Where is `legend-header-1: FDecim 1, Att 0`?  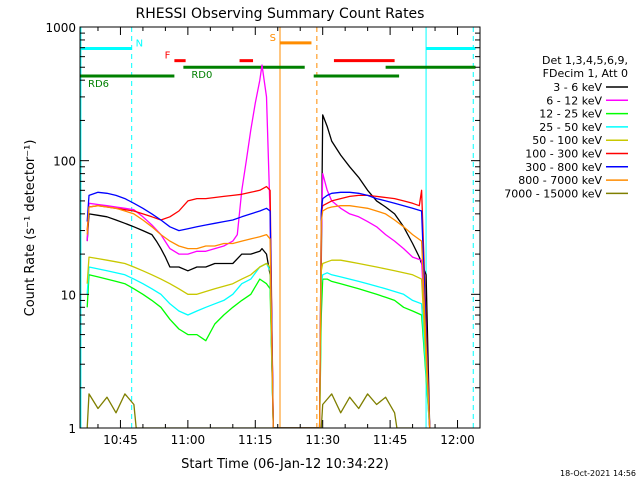
legend-header-1: FDecim 1, Att 0 is located at coordinates (585, 73).